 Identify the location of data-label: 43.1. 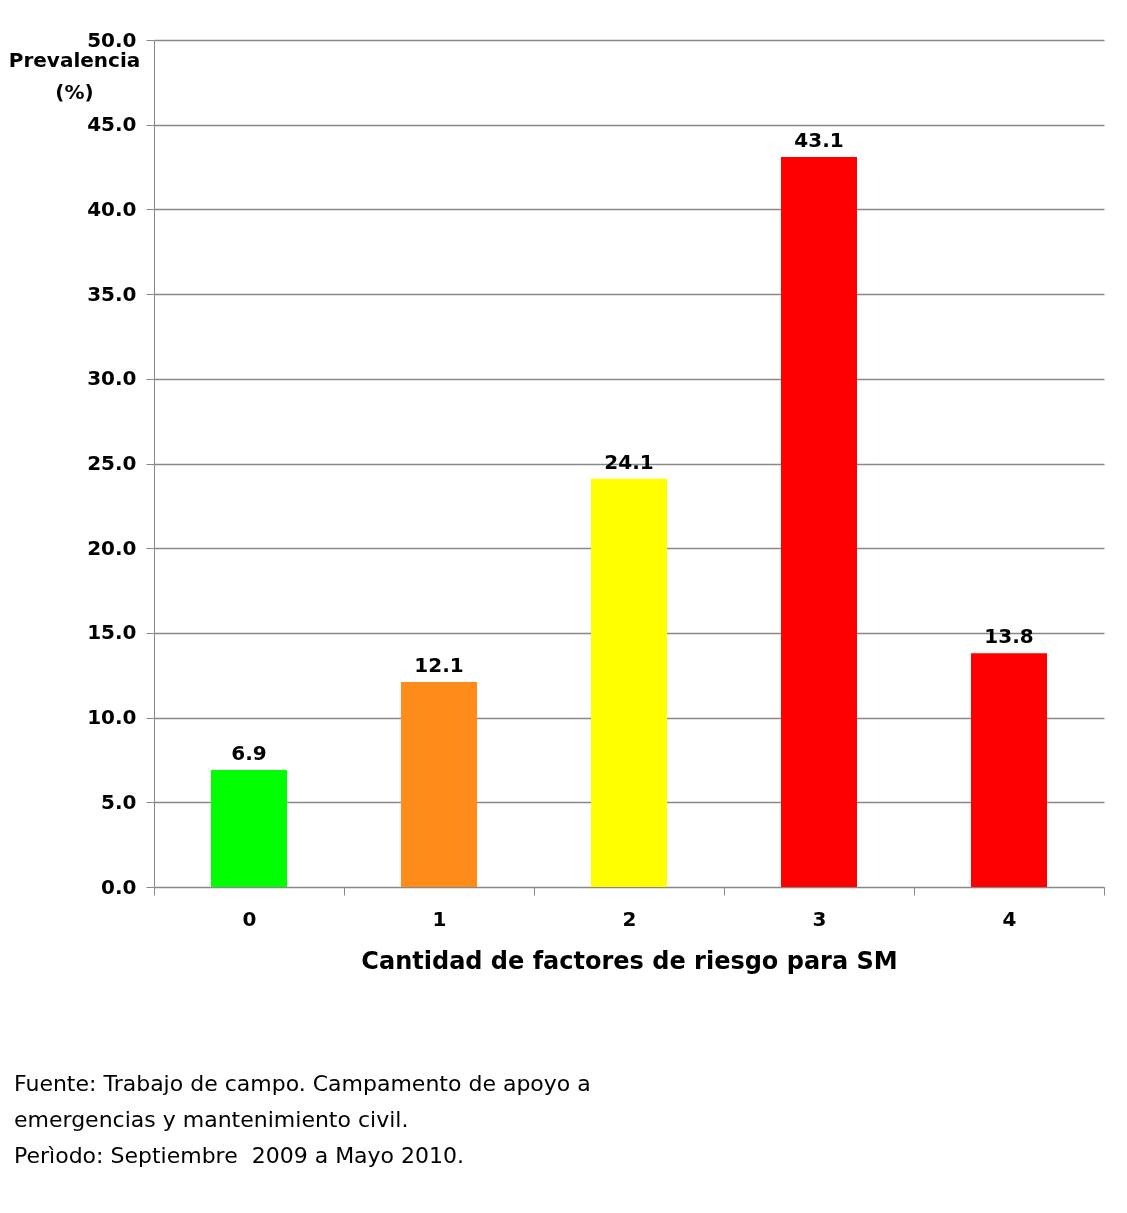
(819, 139).